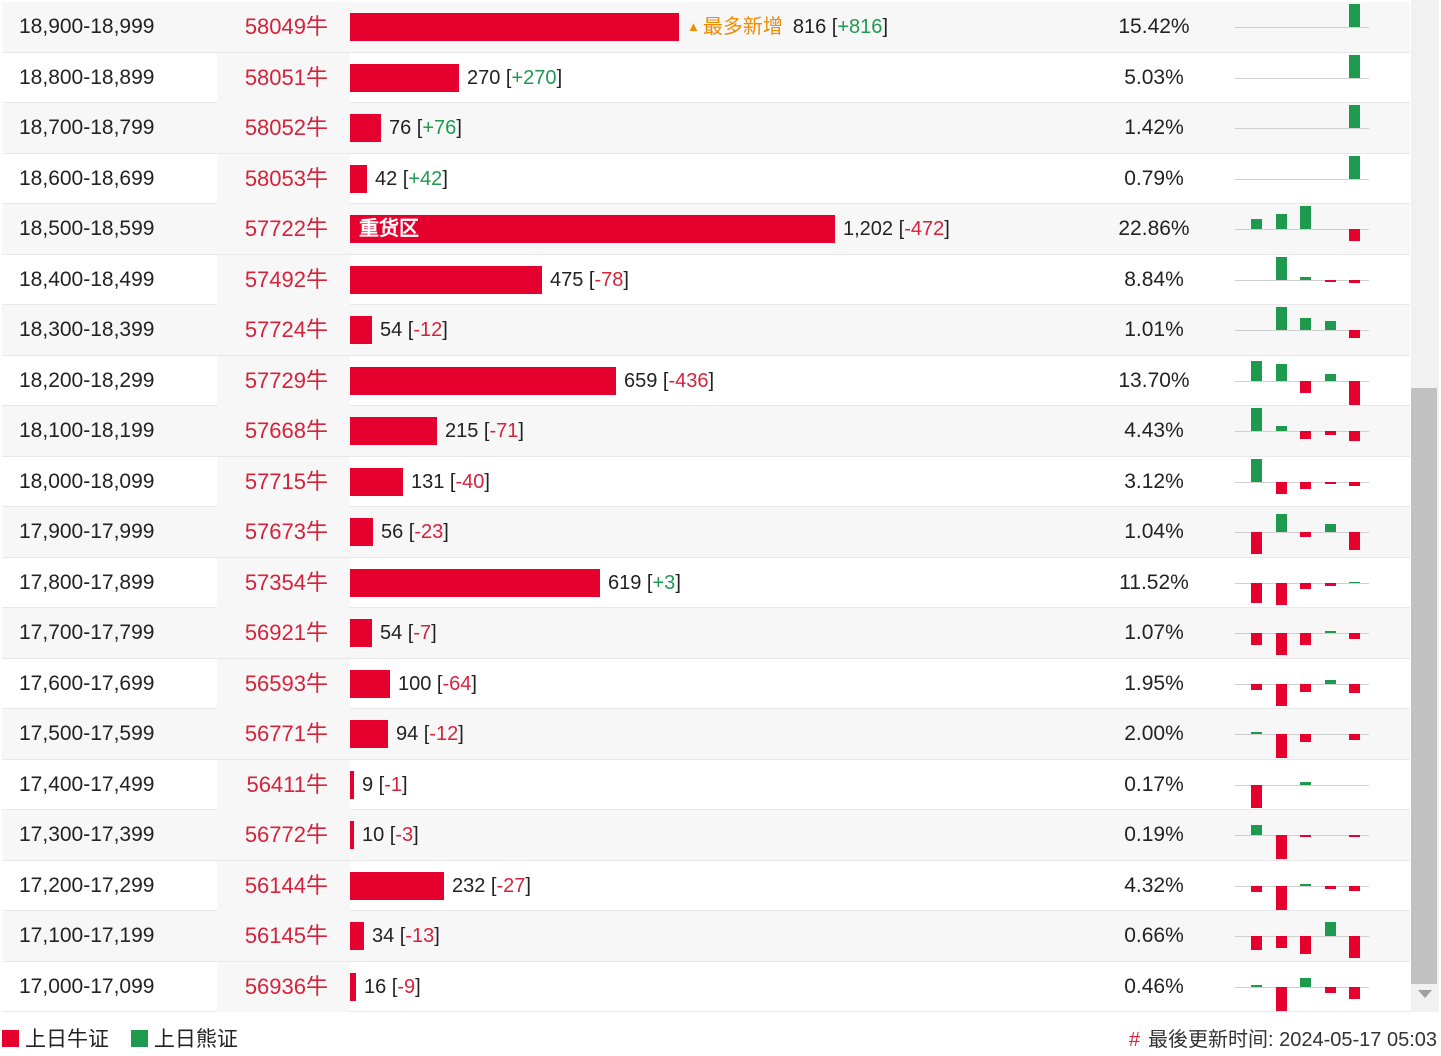  What do you see at coordinates (286, 279) in the screenshot?
I see `contract-code-link: 57492牛` at bounding box center [286, 279].